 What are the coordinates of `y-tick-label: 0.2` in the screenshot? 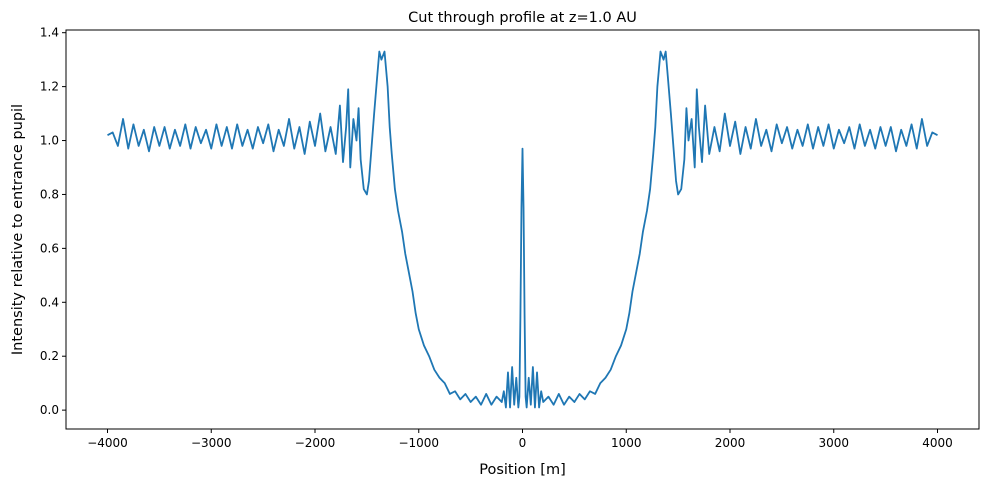 It's located at (49, 356).